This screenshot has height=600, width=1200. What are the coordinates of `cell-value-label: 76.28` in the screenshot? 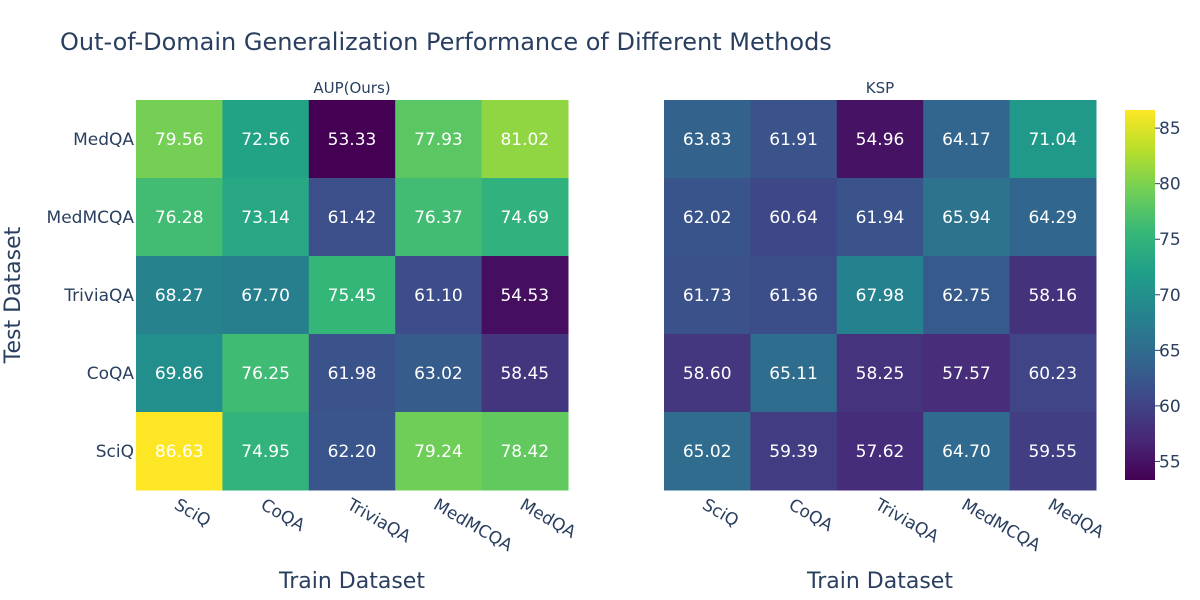 It's located at (179, 218).